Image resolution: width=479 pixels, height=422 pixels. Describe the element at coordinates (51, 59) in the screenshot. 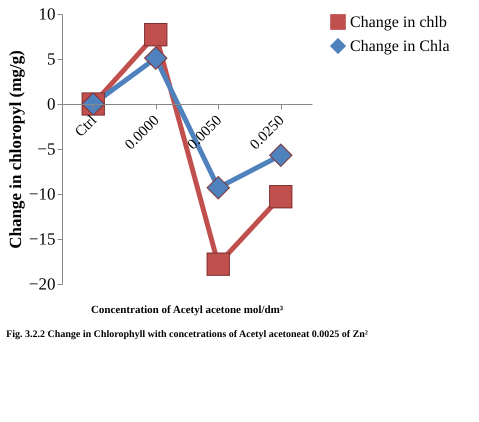

I see `y-tick-label: 5` at that location.